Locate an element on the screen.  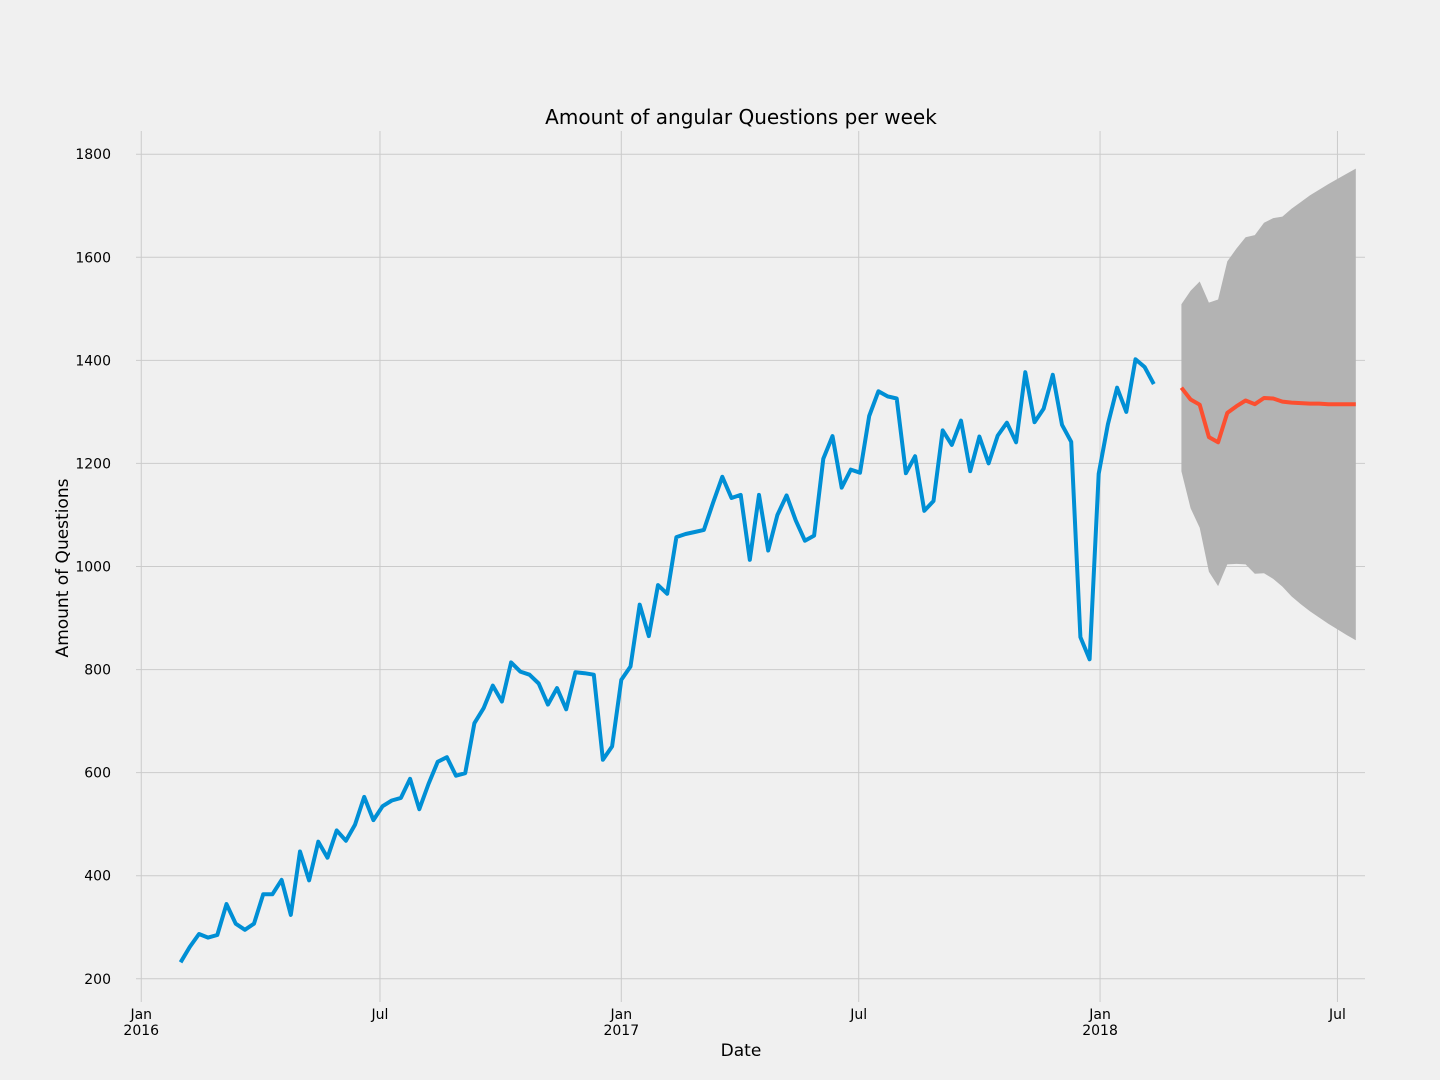
forecast-series-line is located at coordinates (1267, 415).